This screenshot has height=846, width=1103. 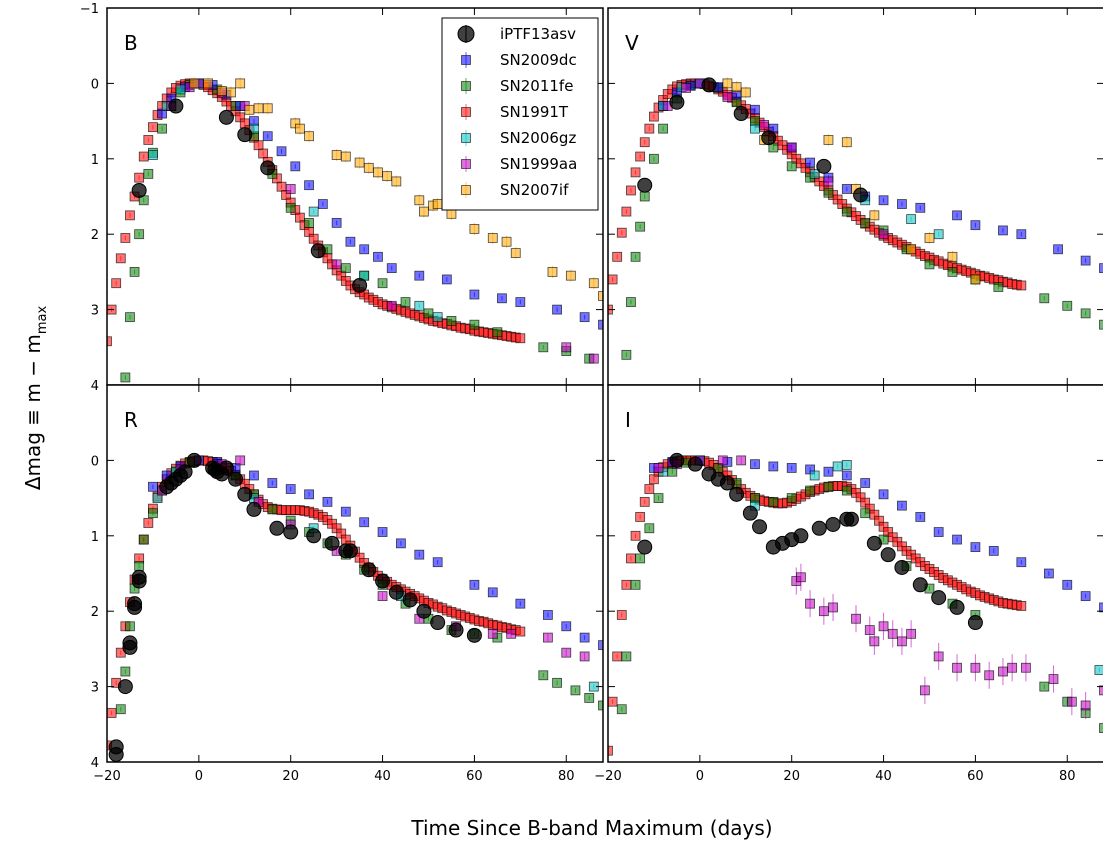 I want to click on x-tick-label: 20, so click(x=290, y=776).